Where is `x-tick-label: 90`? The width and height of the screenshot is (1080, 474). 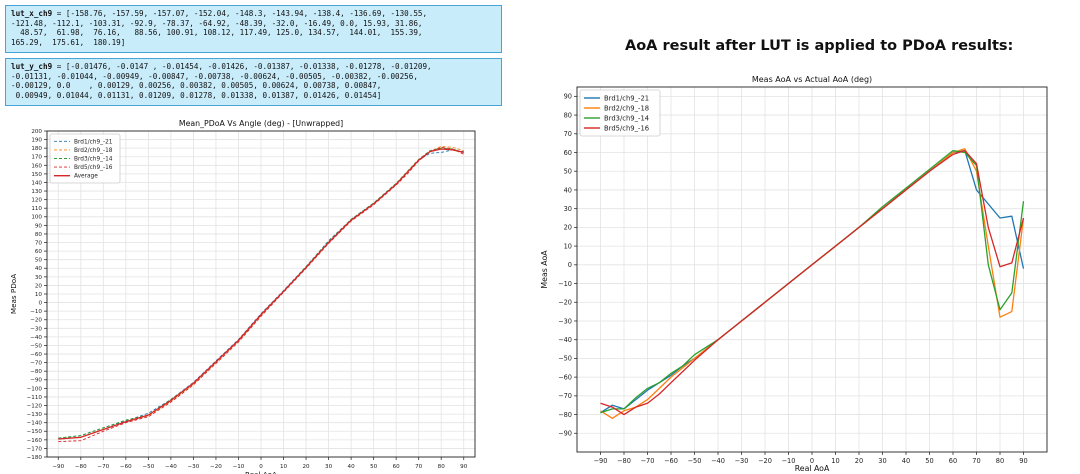
x-tick-label: 90 is located at coordinates (464, 467).